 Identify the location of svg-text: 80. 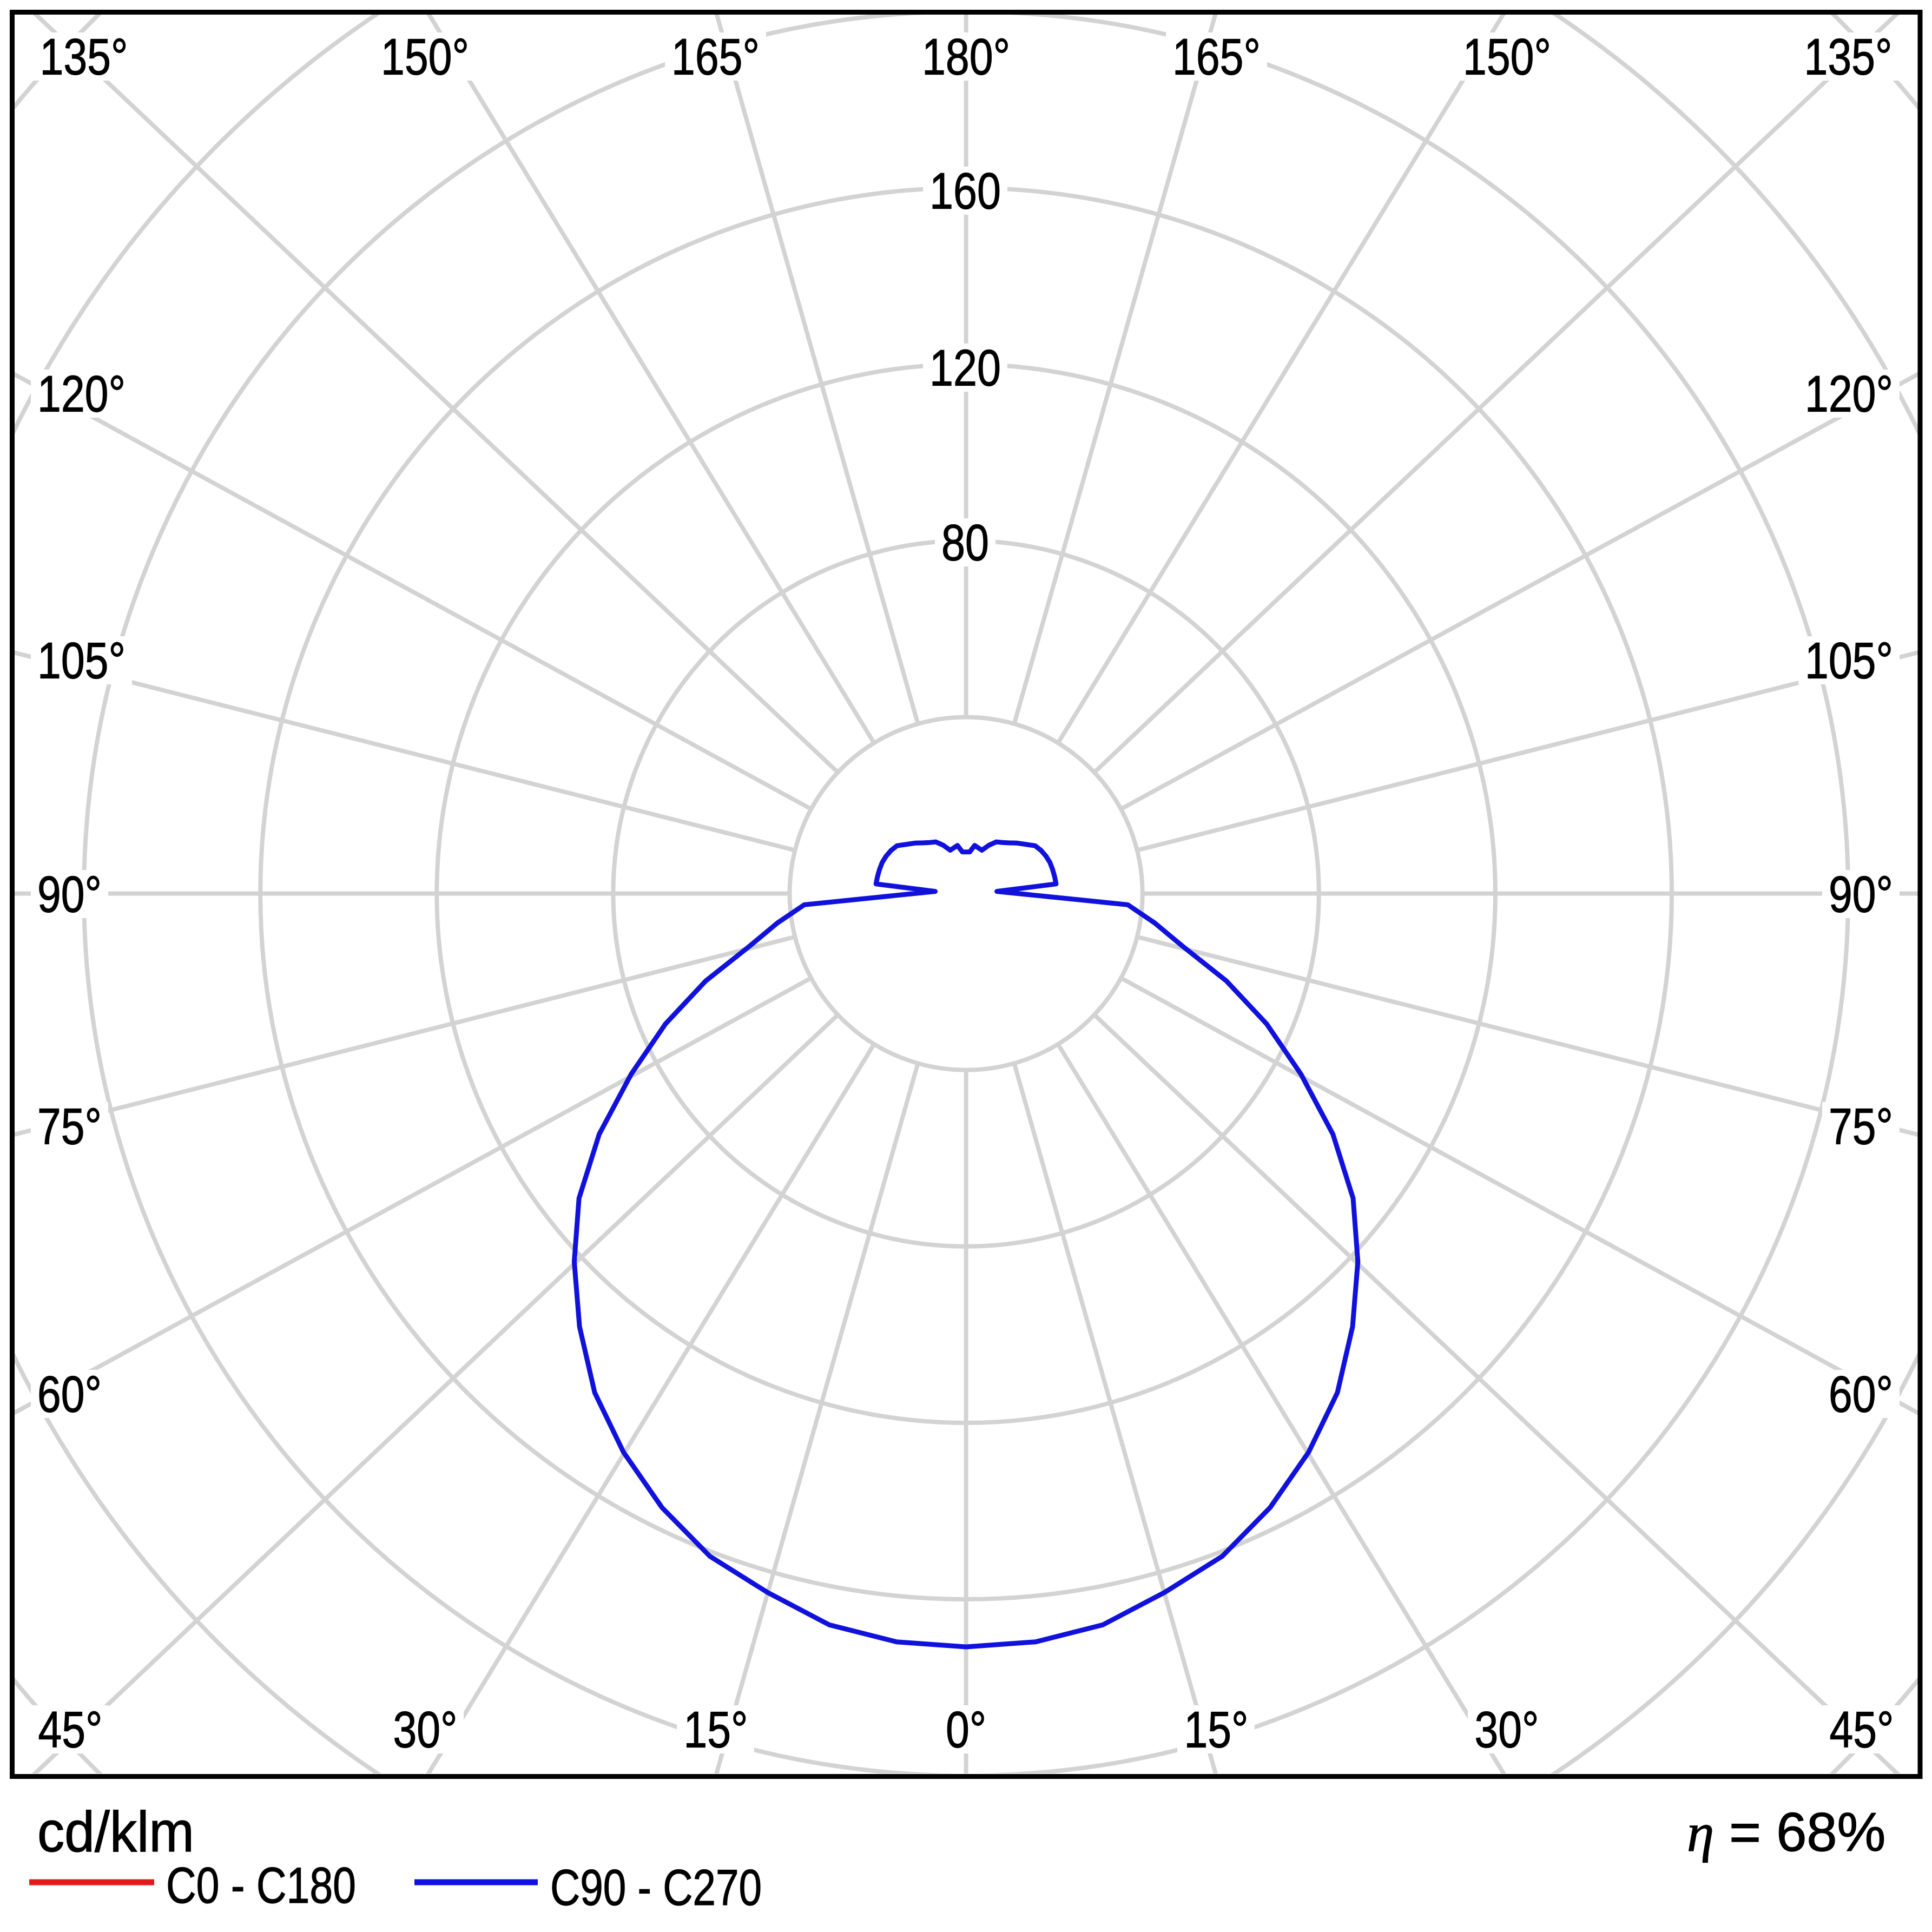
(965, 543).